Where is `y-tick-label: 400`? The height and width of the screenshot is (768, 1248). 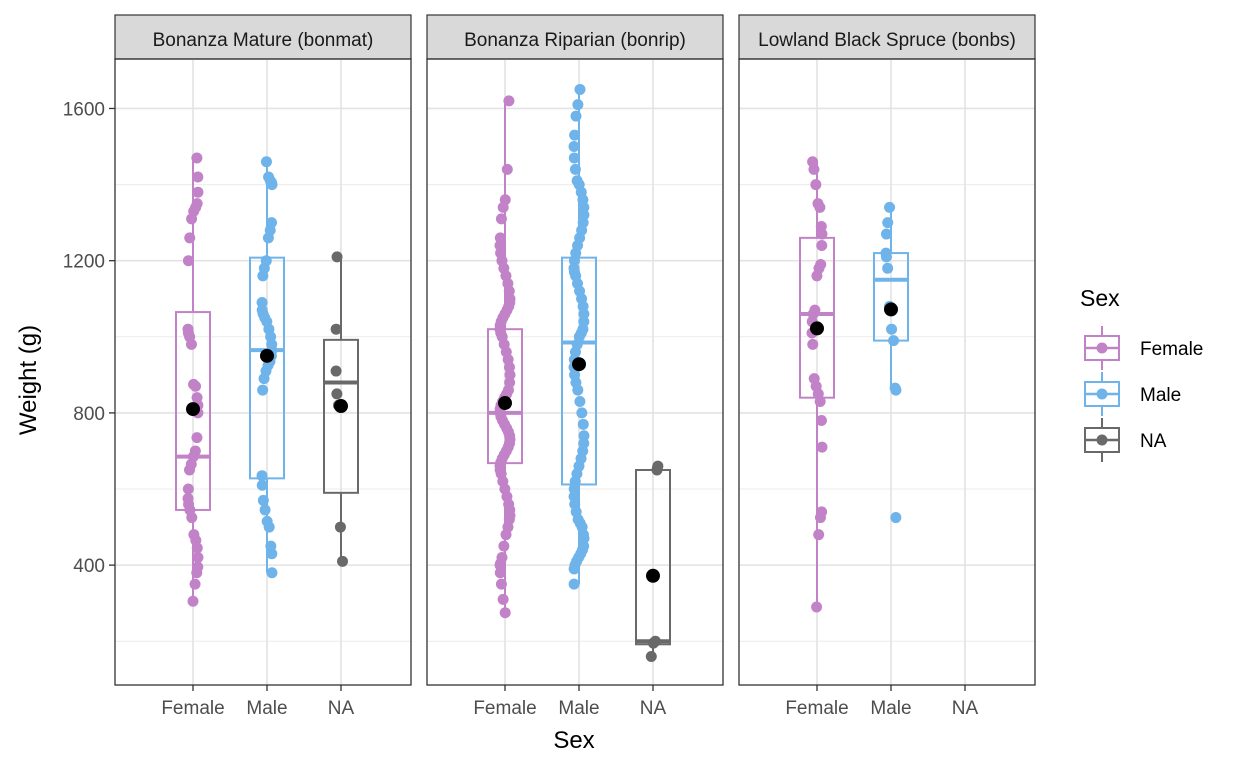
y-tick-label: 400 is located at coordinates (89, 566).